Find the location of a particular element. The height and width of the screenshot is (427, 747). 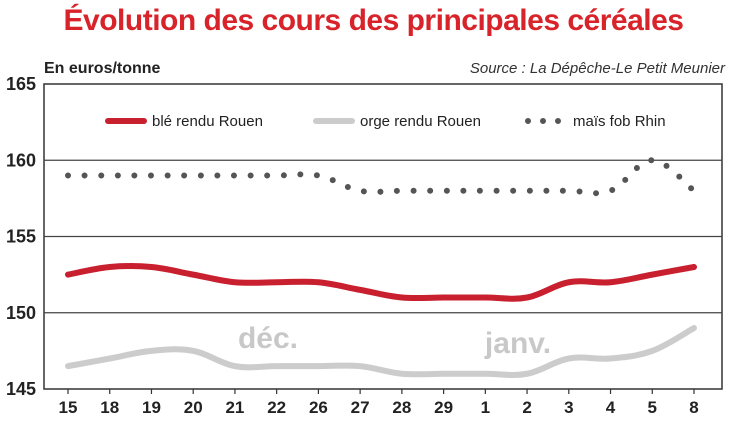

x-tick-label: 27 is located at coordinates (360, 407).